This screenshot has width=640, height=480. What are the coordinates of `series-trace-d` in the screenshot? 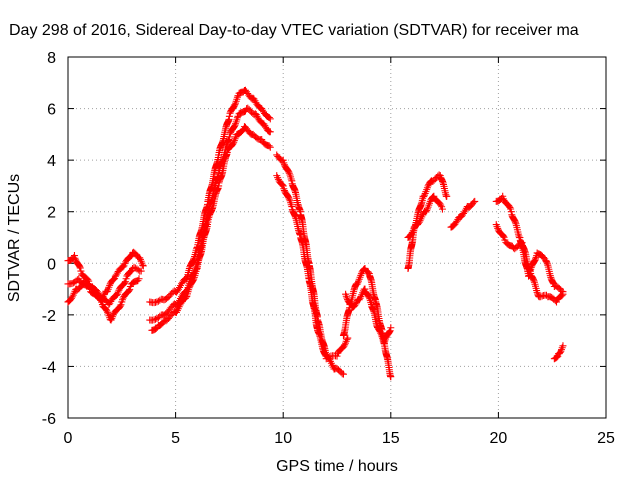 It's located at (210, 196).